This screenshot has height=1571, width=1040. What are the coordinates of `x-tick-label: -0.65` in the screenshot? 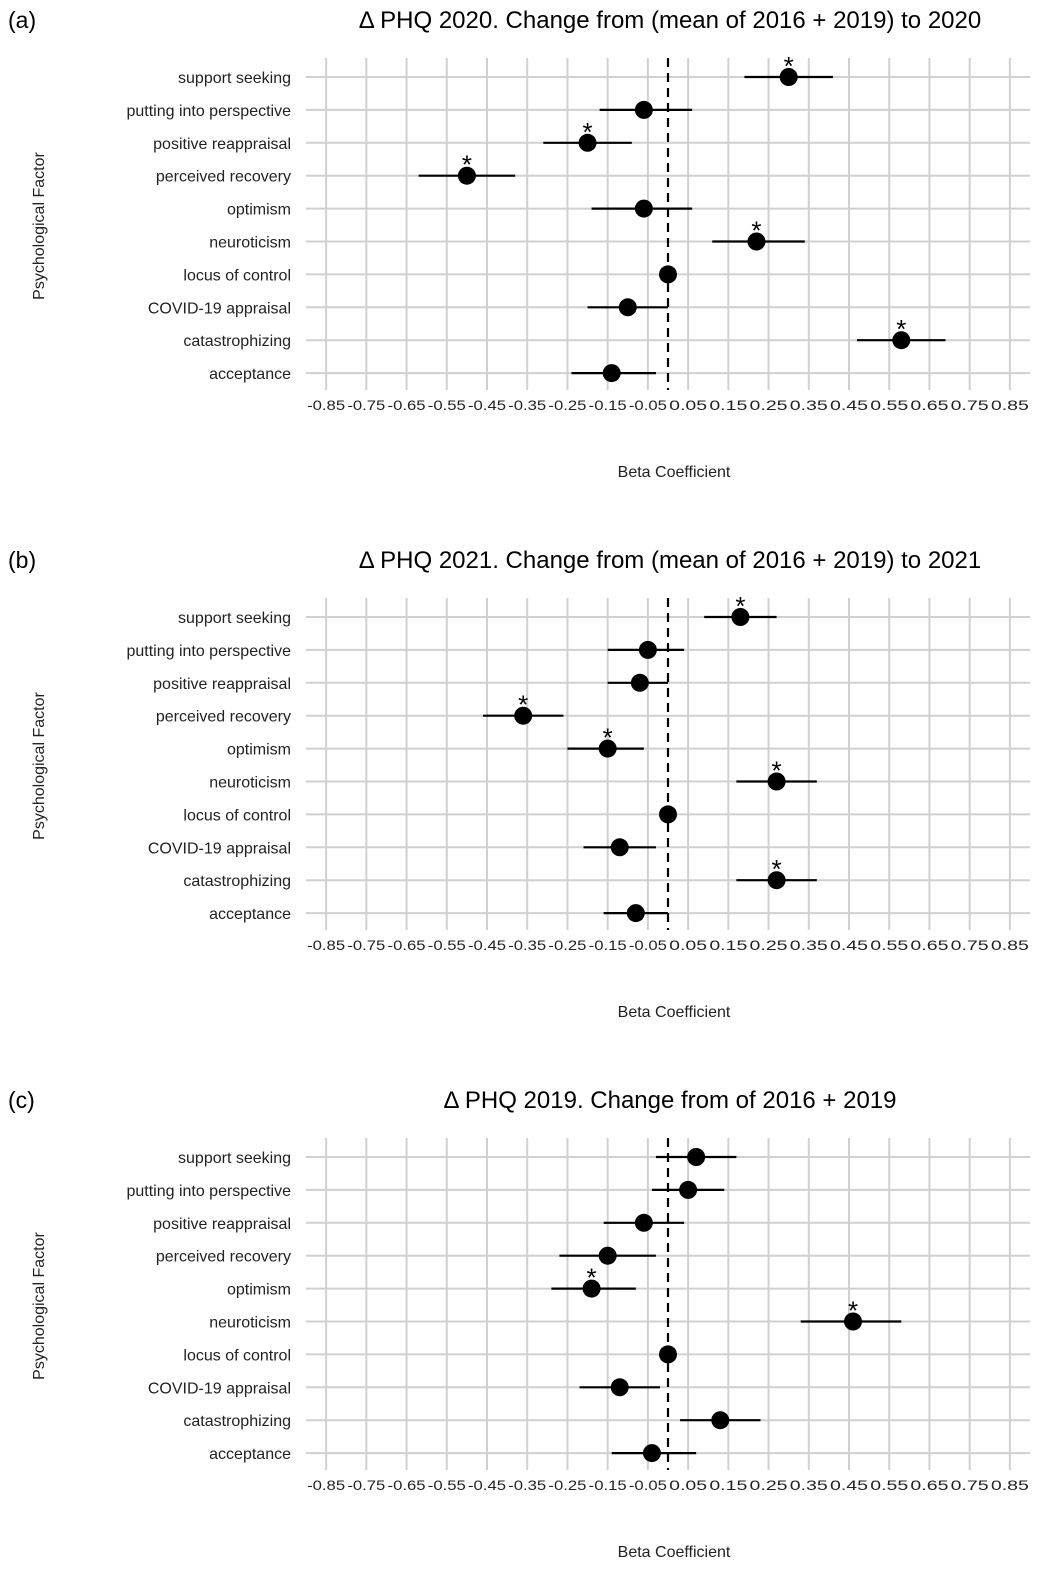 It's located at (407, 1485).